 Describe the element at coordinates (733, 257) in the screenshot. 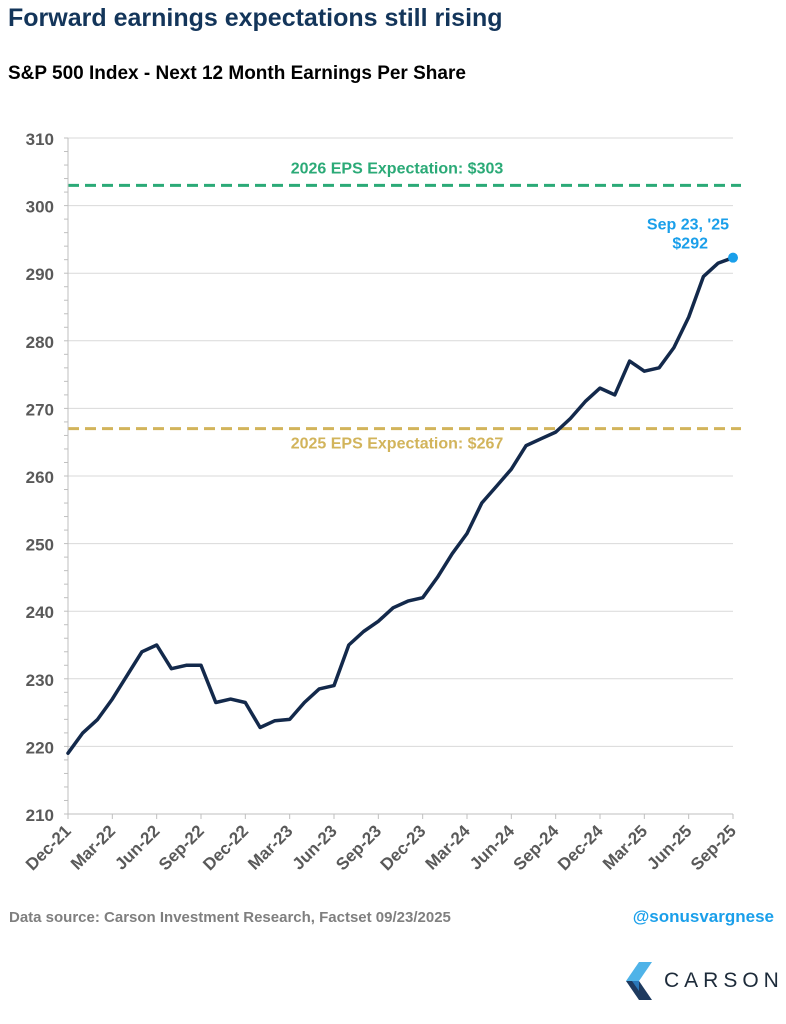

I see `latest-value-marker` at that location.